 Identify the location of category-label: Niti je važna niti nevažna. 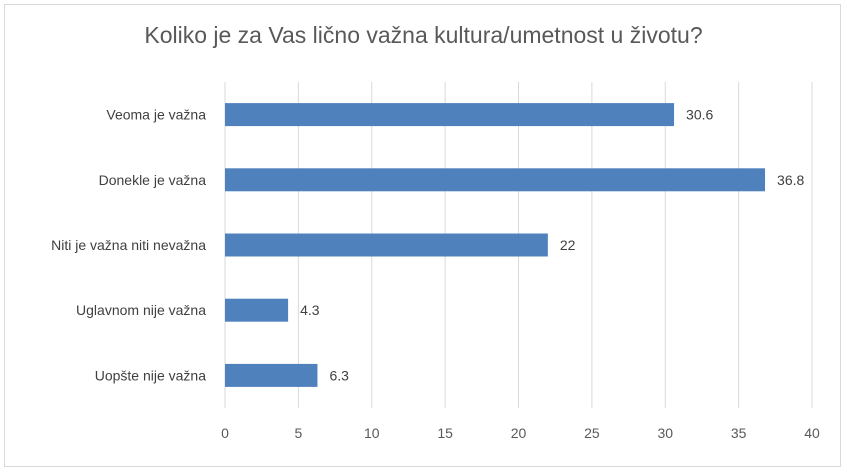
(128, 245).